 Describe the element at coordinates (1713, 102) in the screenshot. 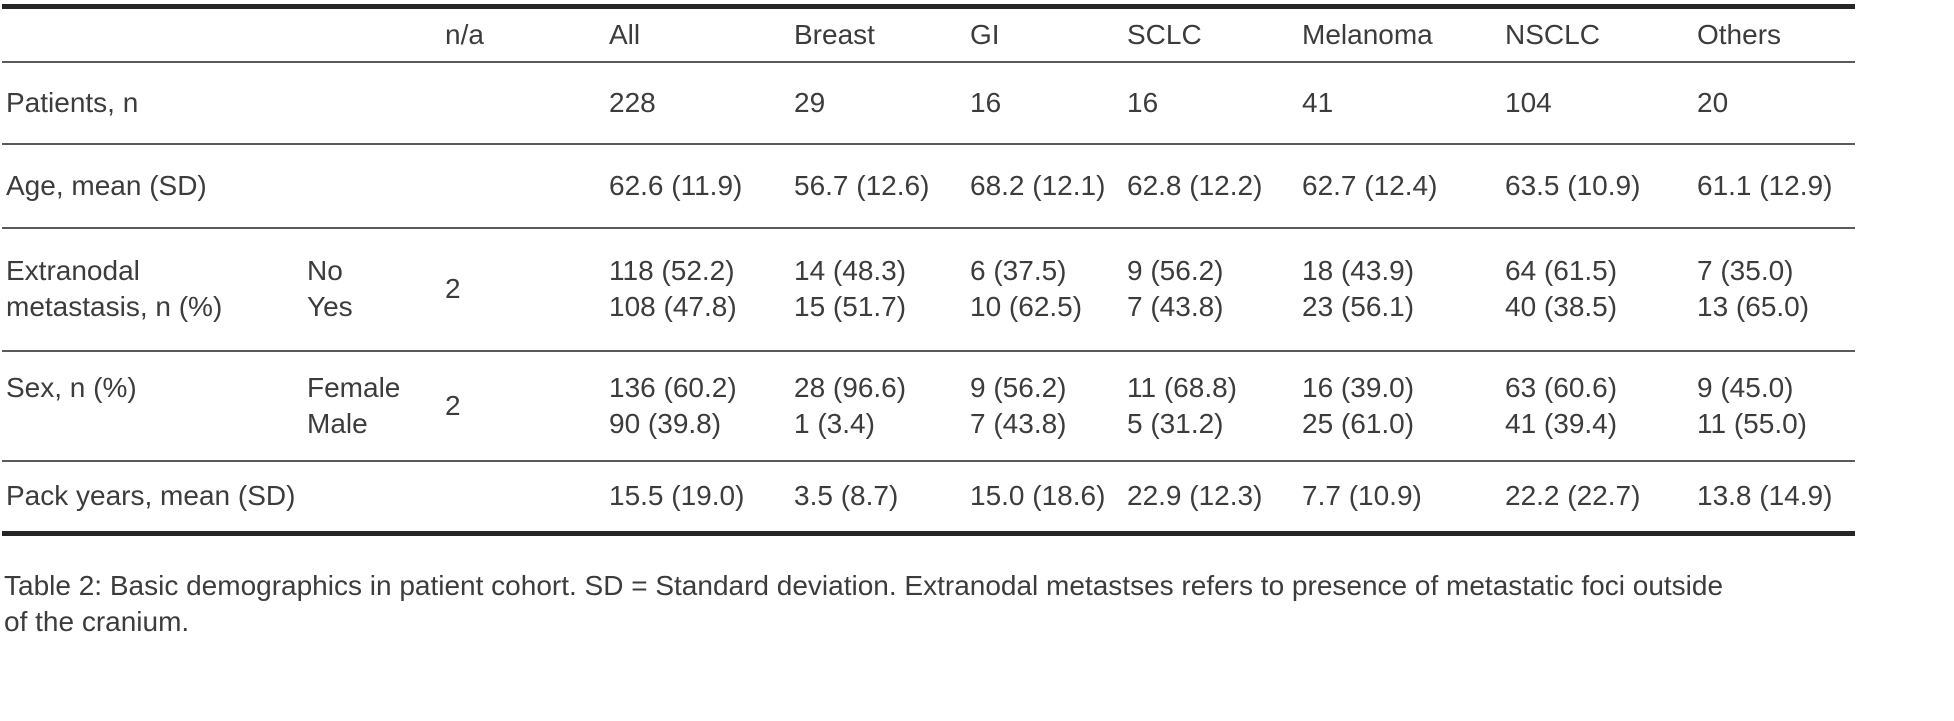

I see `patients-others: 20` at that location.